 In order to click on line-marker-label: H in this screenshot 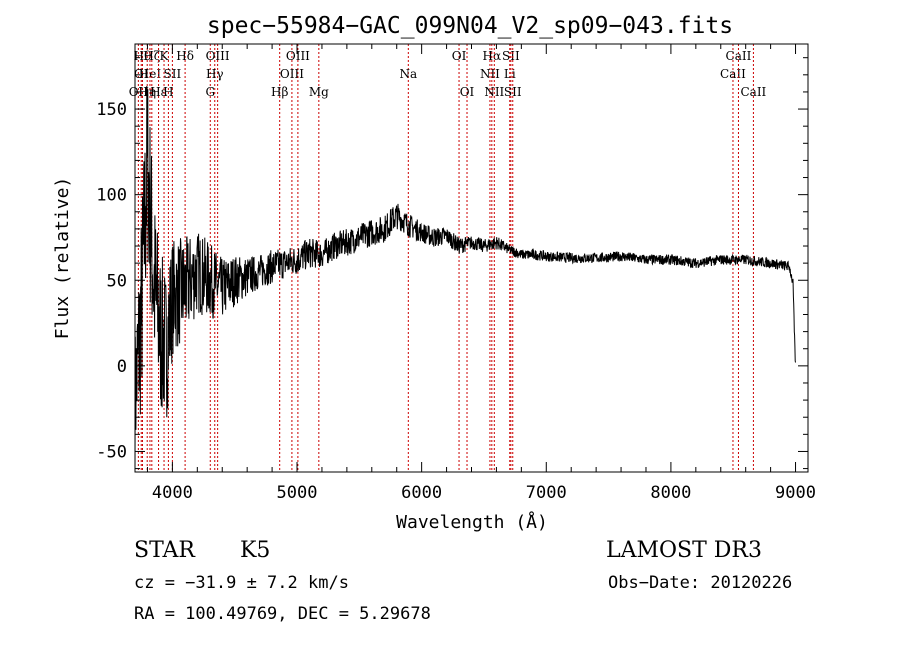, I will do `click(168, 92)`.